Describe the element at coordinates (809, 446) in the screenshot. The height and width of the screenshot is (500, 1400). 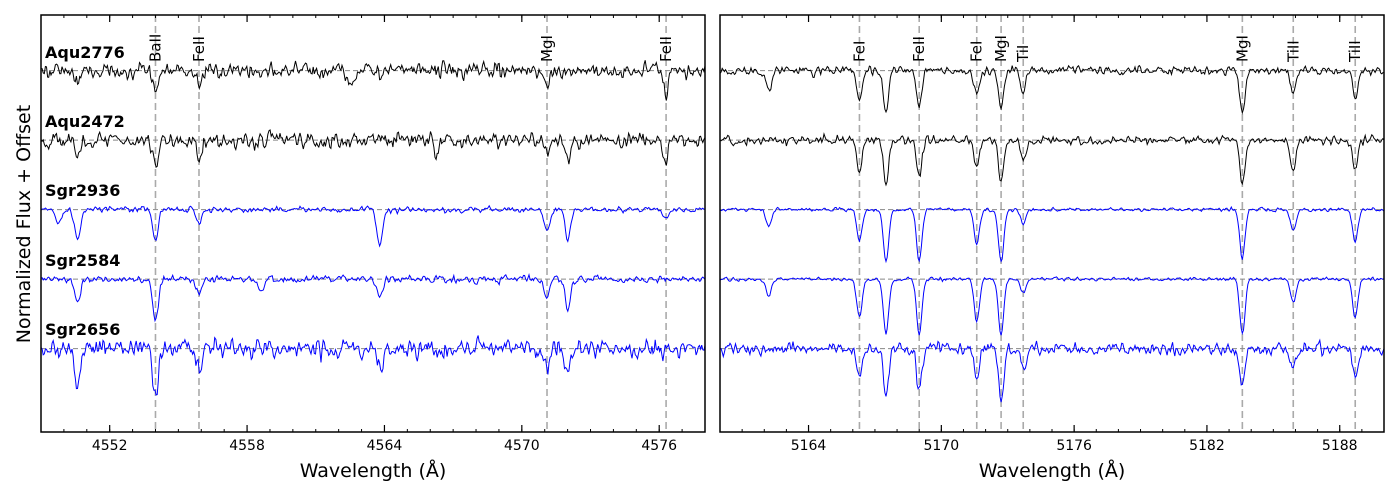
I see `x-tick-label: 5164` at that location.